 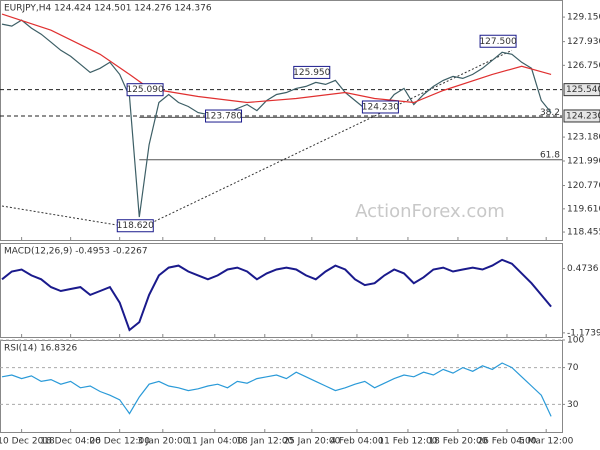 What do you see at coordinates (214, 442) in the screenshot?
I see `x-tick-label: 11 Jan 04:00` at bounding box center [214, 442].